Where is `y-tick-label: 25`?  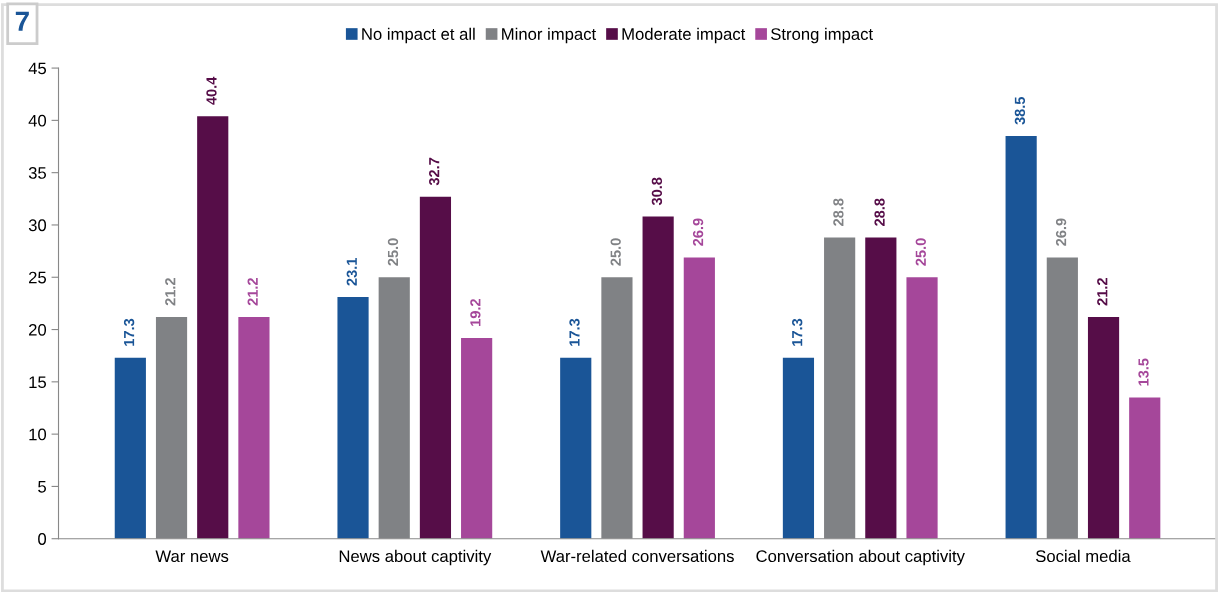 y-tick-label: 25 is located at coordinates (38, 277).